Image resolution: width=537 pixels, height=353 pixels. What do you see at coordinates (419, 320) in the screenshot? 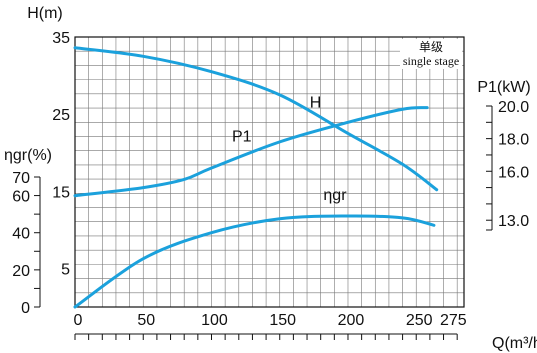
I see `q-tick-label: 250` at bounding box center [419, 320].